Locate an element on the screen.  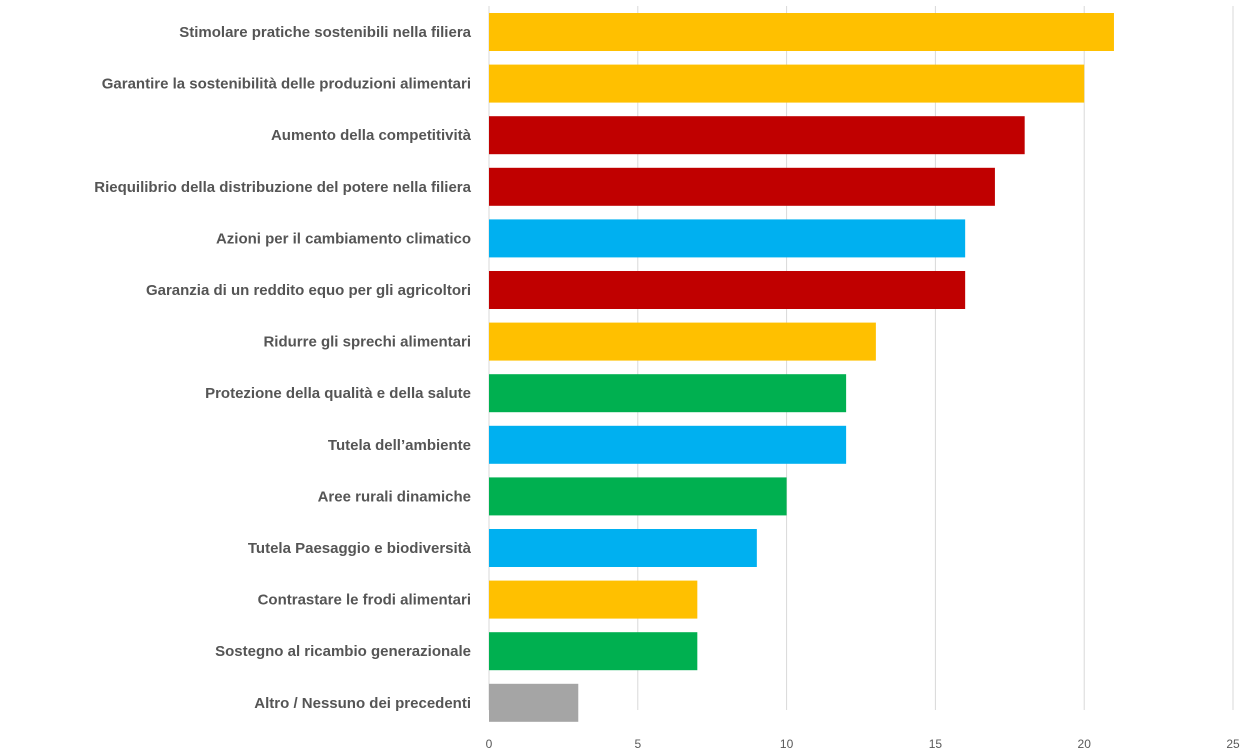
x-tick-label: 5 is located at coordinates (637, 744).